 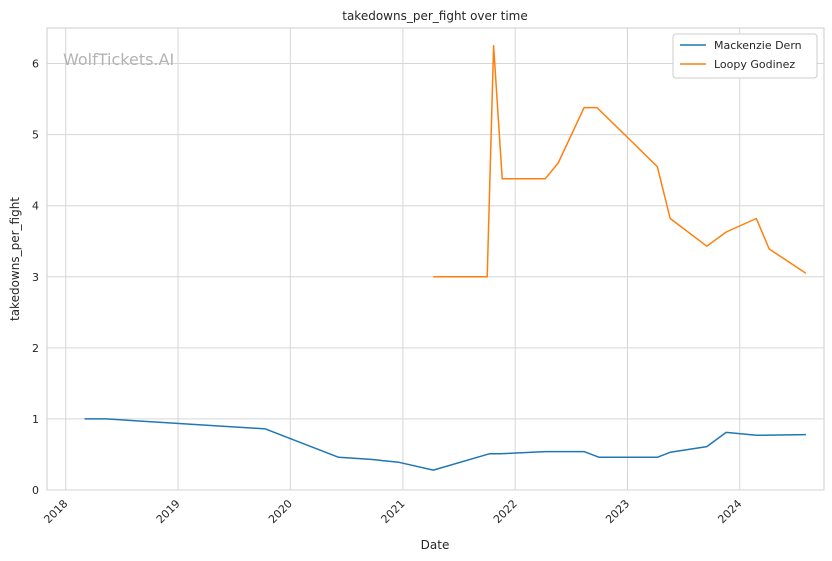 I want to click on x-tick-label: 2022, so click(x=505, y=511).